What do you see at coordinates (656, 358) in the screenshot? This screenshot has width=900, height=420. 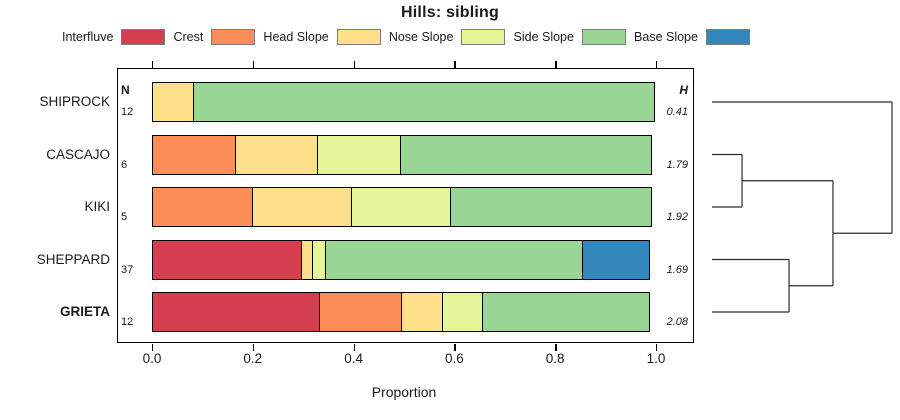 I see `x-tick-label: 1.0` at bounding box center [656, 358].